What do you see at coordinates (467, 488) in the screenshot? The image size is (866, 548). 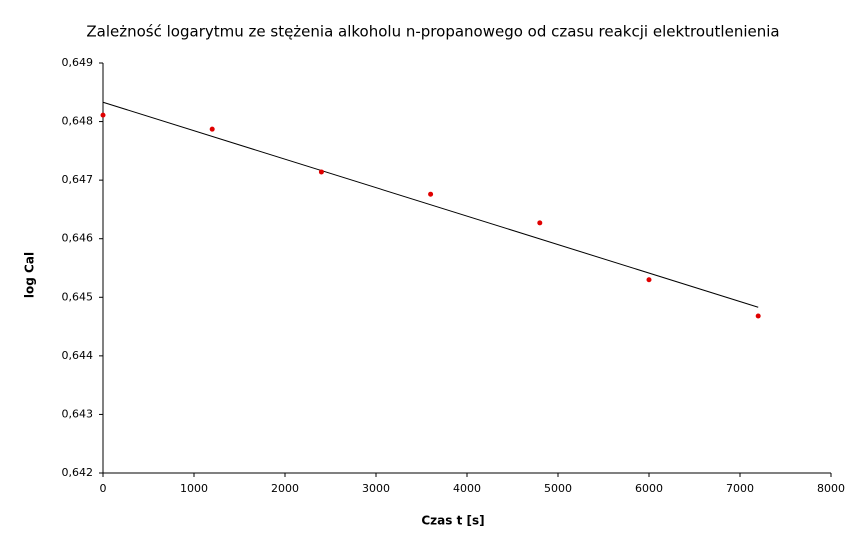 I see `x-tick-label: 4000` at bounding box center [467, 488].